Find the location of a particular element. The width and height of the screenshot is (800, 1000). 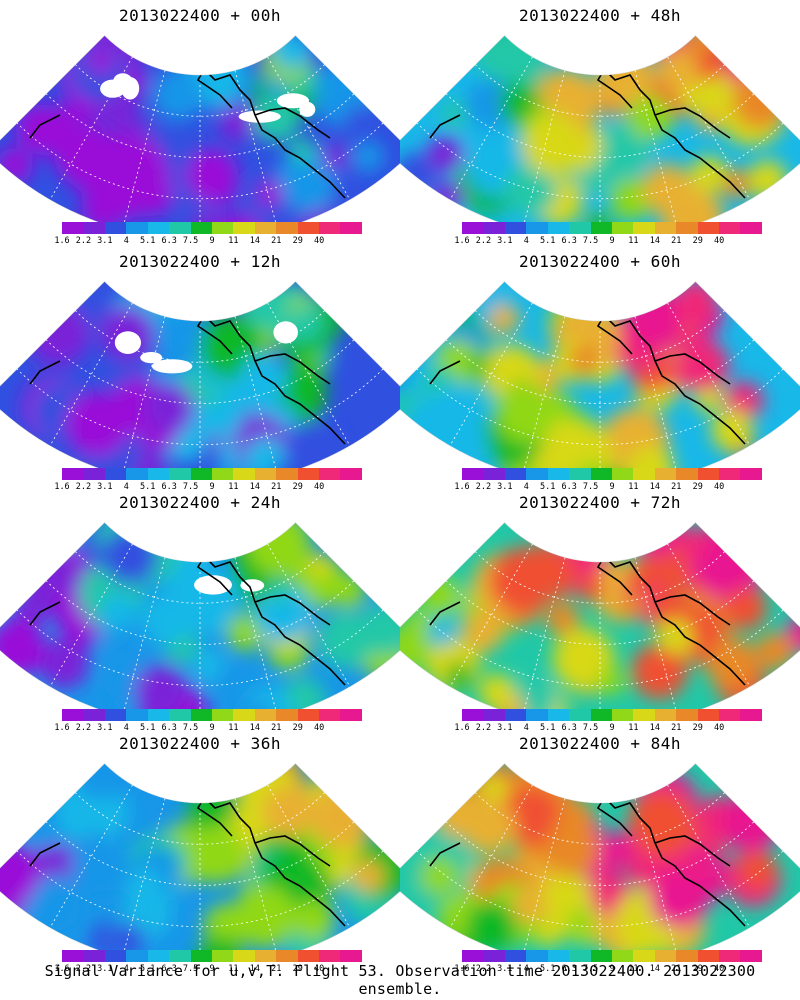

panel-title: 2013022400 + 60h is located at coordinates (600, 261).